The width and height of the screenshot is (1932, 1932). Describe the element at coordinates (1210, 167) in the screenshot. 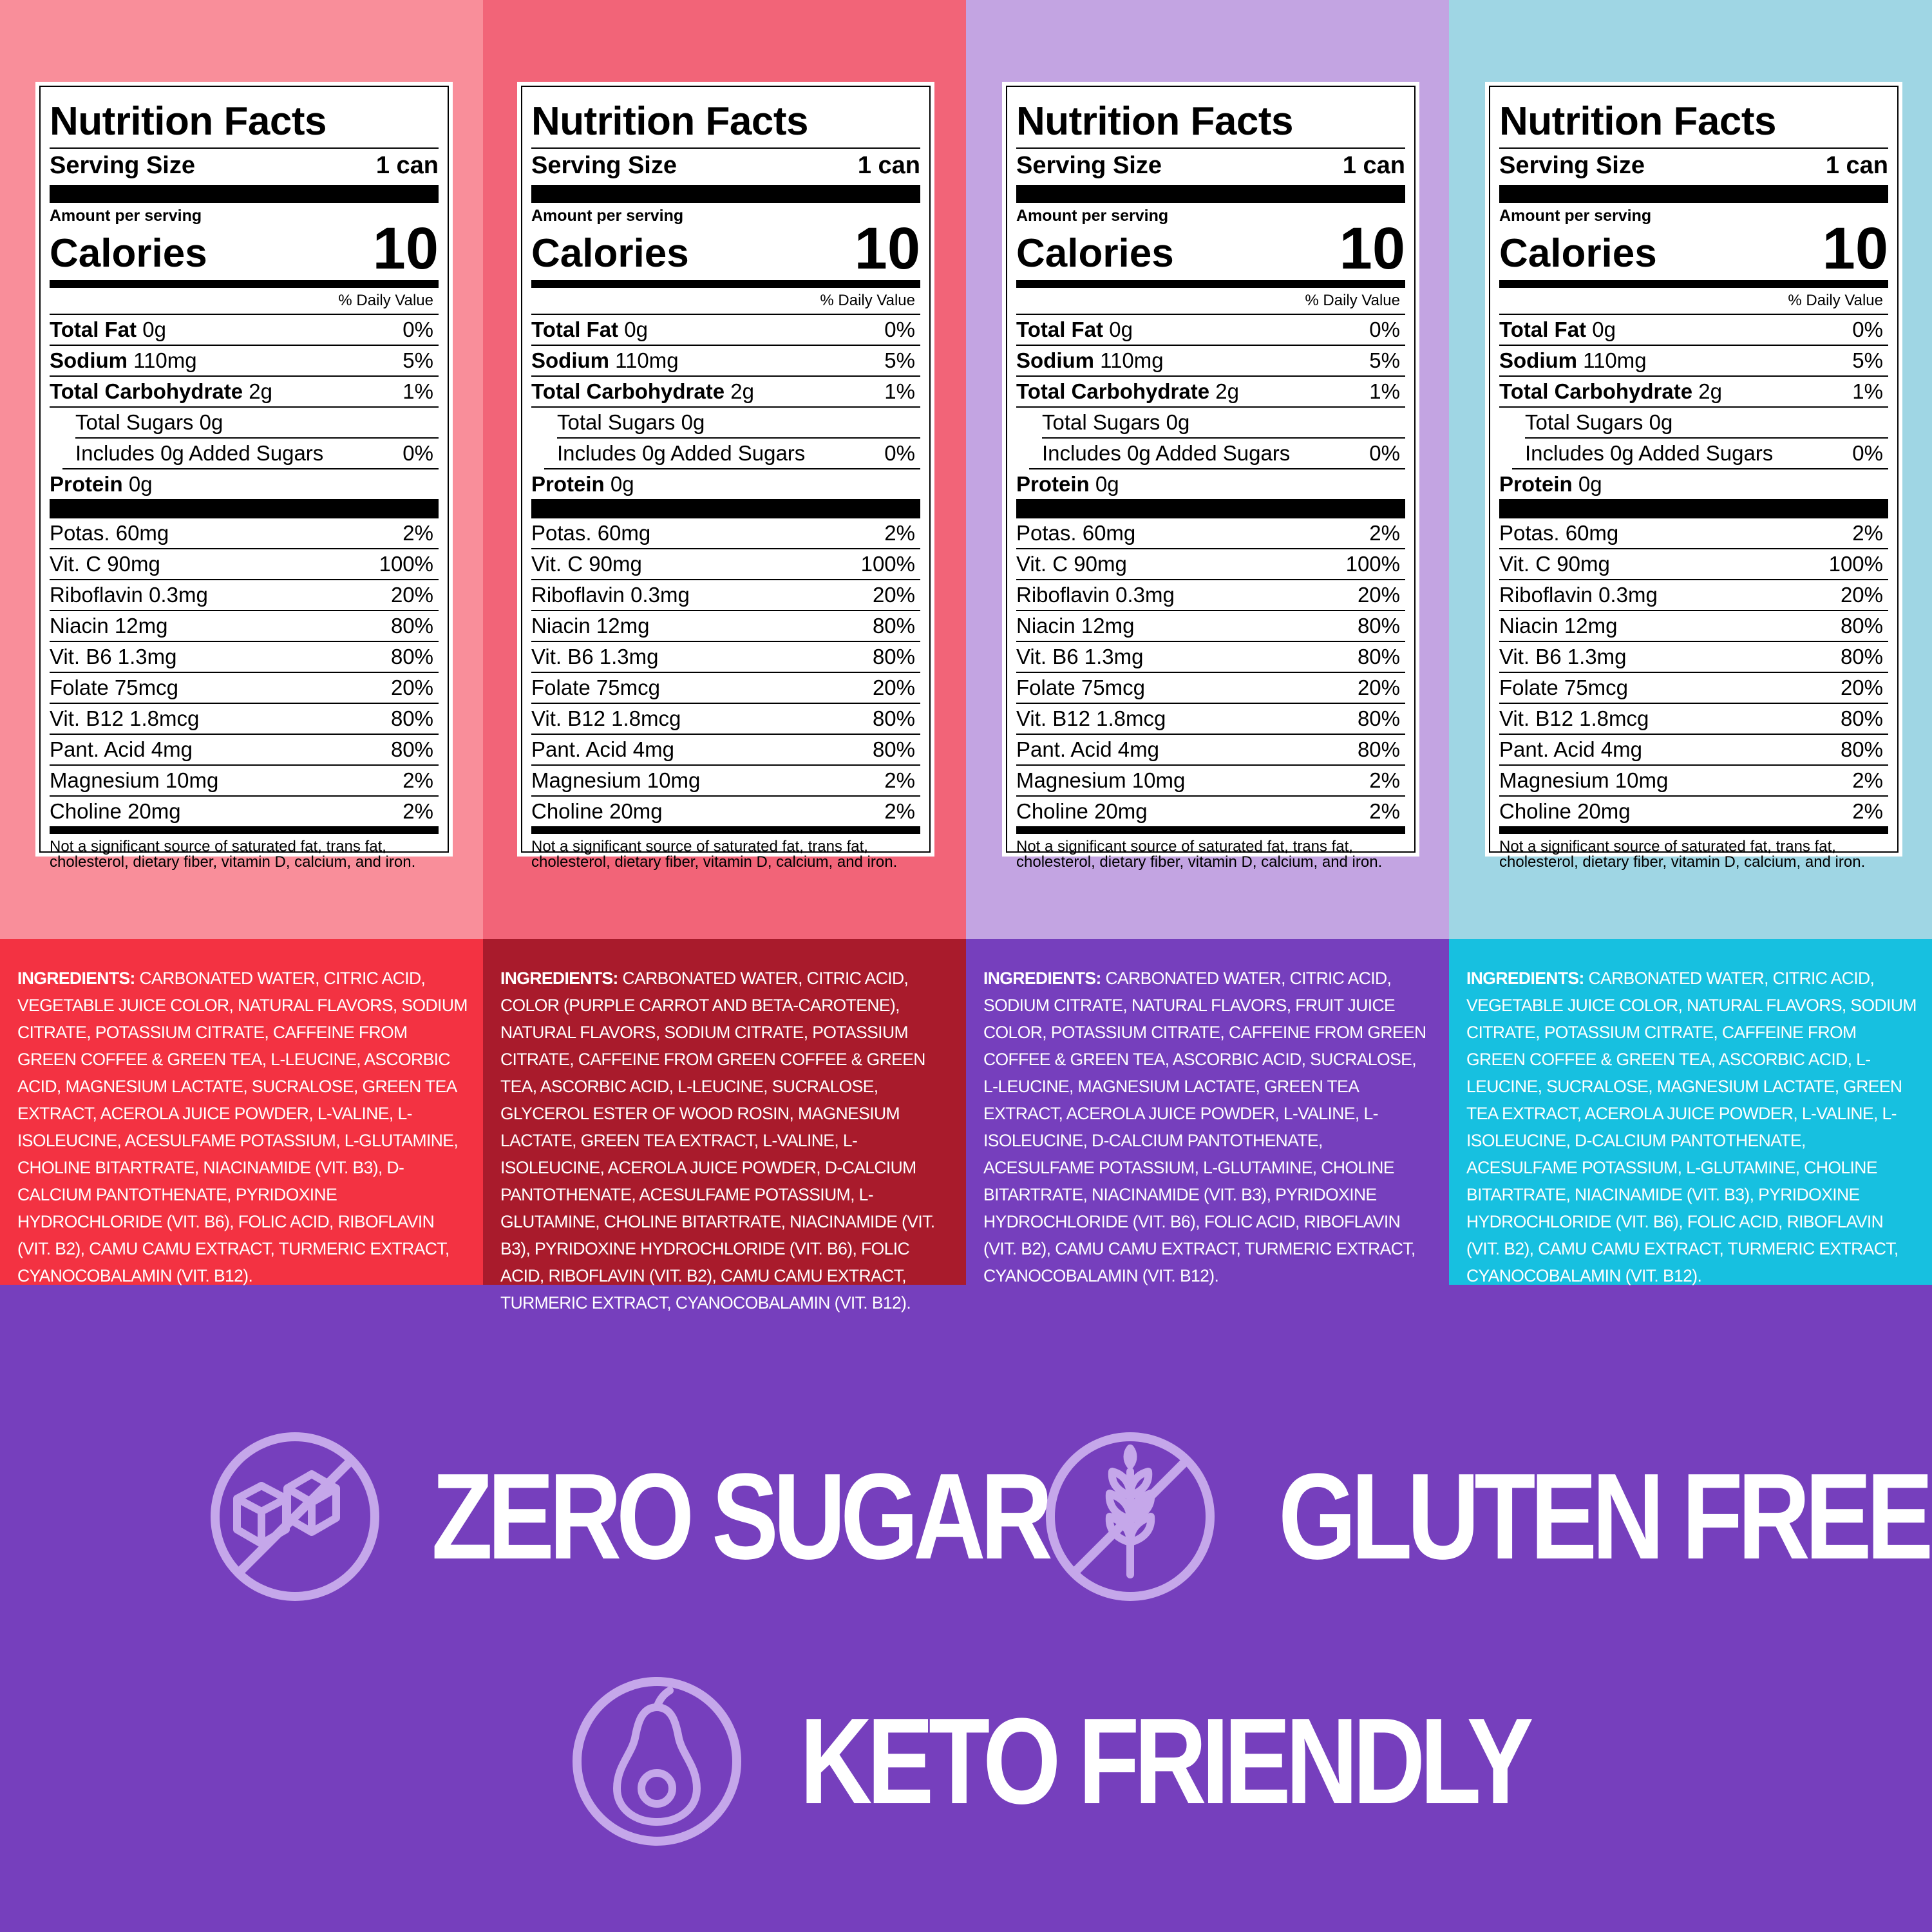

I see `serving-size-row: Serving Size 1 can` at that location.